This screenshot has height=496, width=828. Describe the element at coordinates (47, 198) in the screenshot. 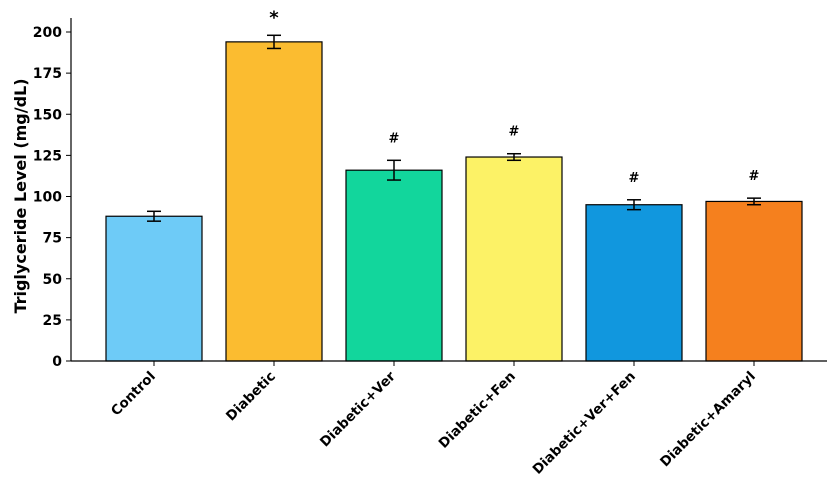

I see `y-tick-label: 100` at that location.